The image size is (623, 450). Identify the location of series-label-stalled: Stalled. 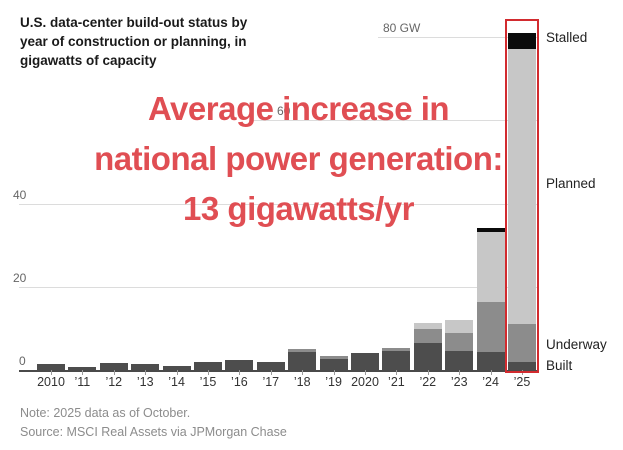
(567, 37).